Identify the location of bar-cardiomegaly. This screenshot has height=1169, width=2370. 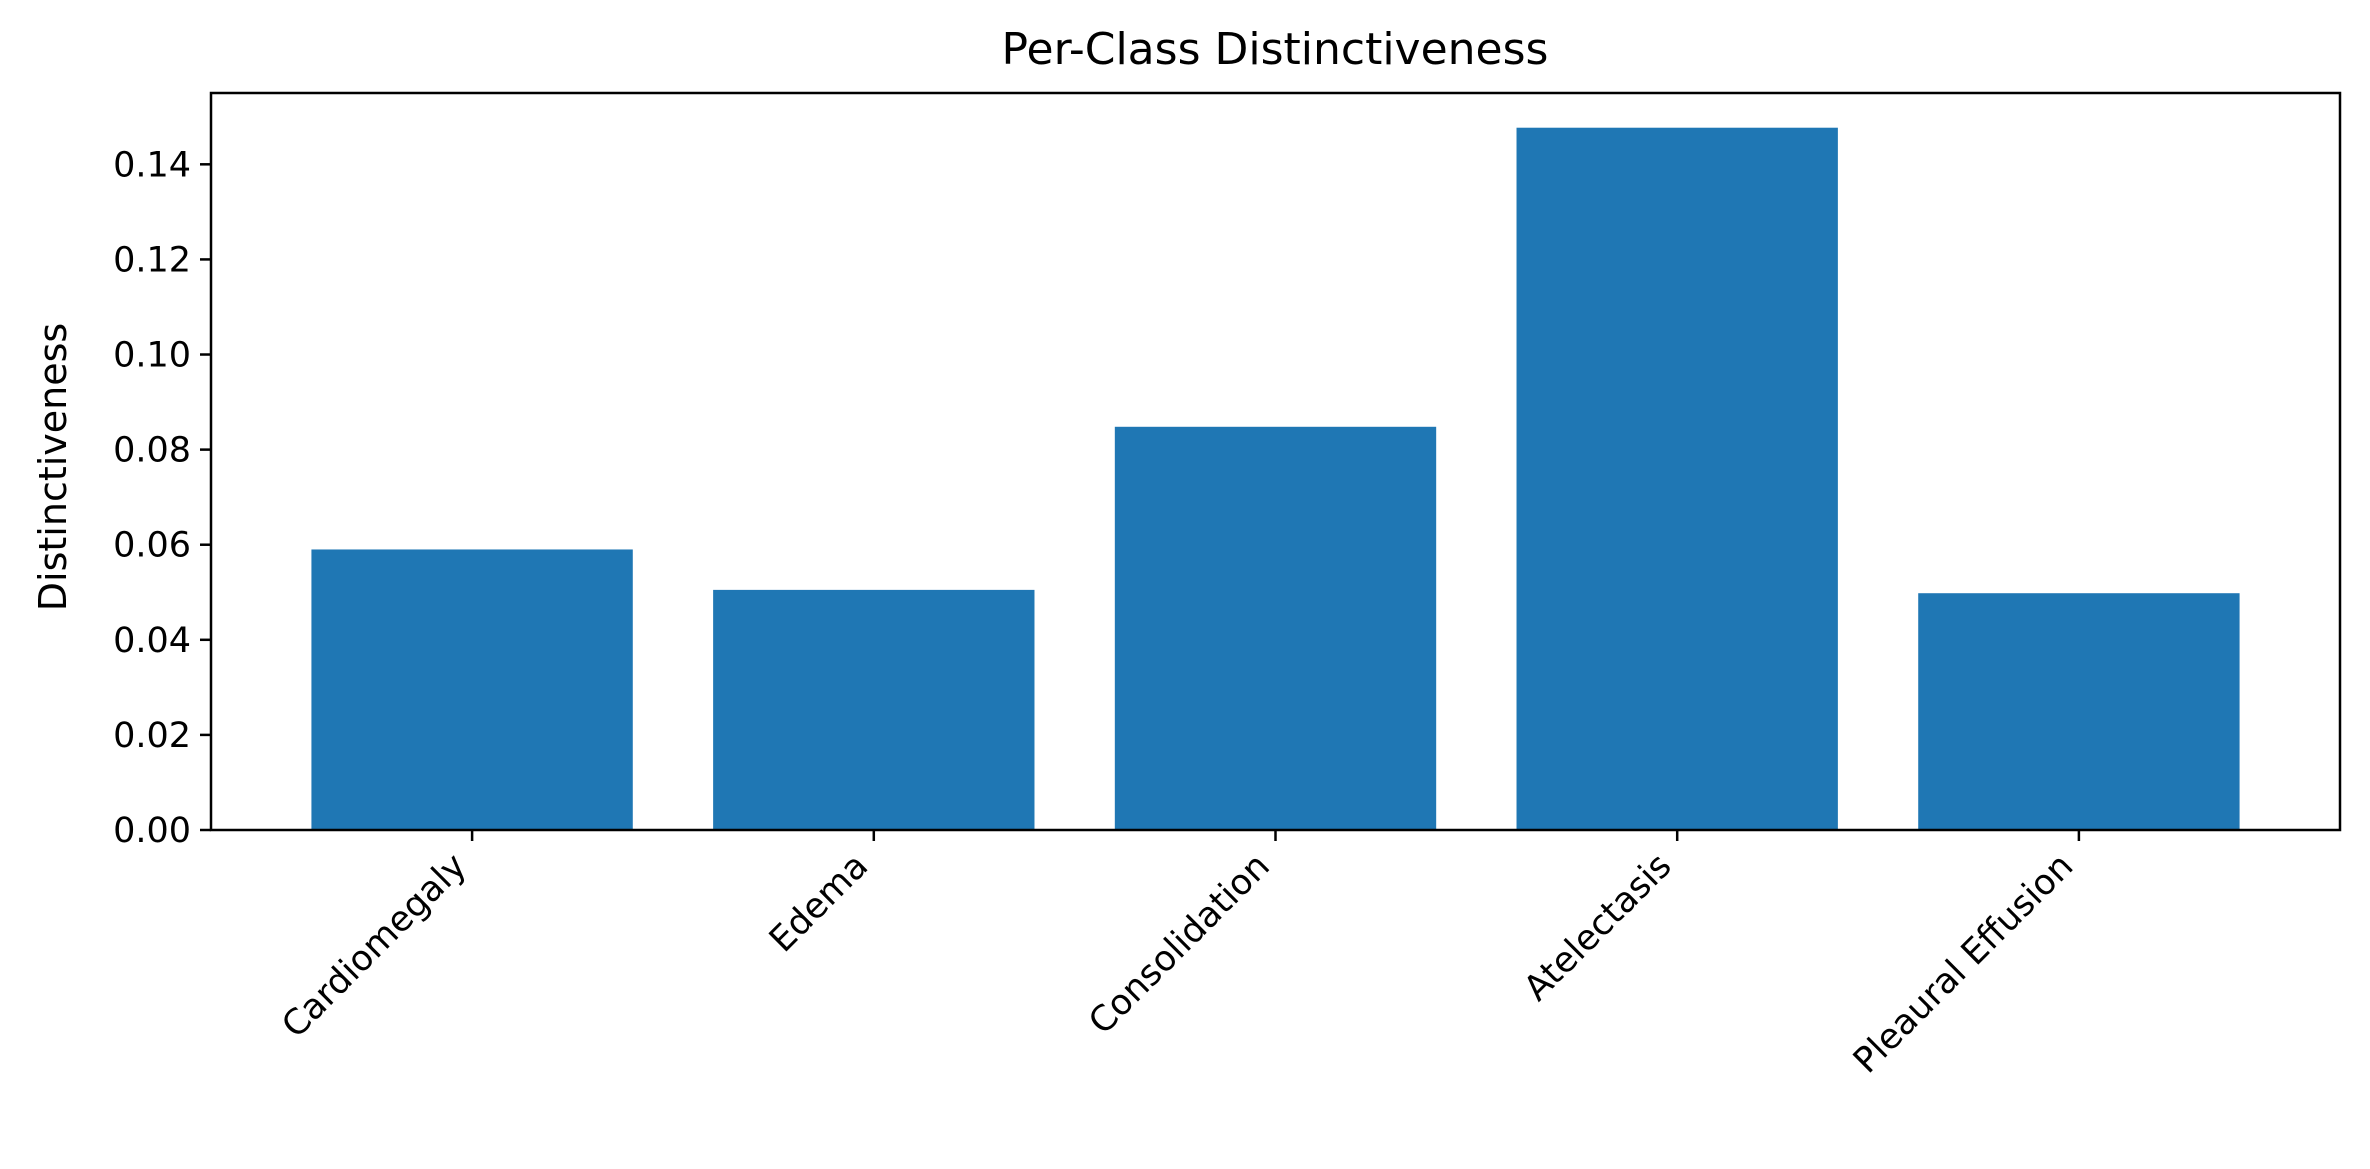
(472, 689).